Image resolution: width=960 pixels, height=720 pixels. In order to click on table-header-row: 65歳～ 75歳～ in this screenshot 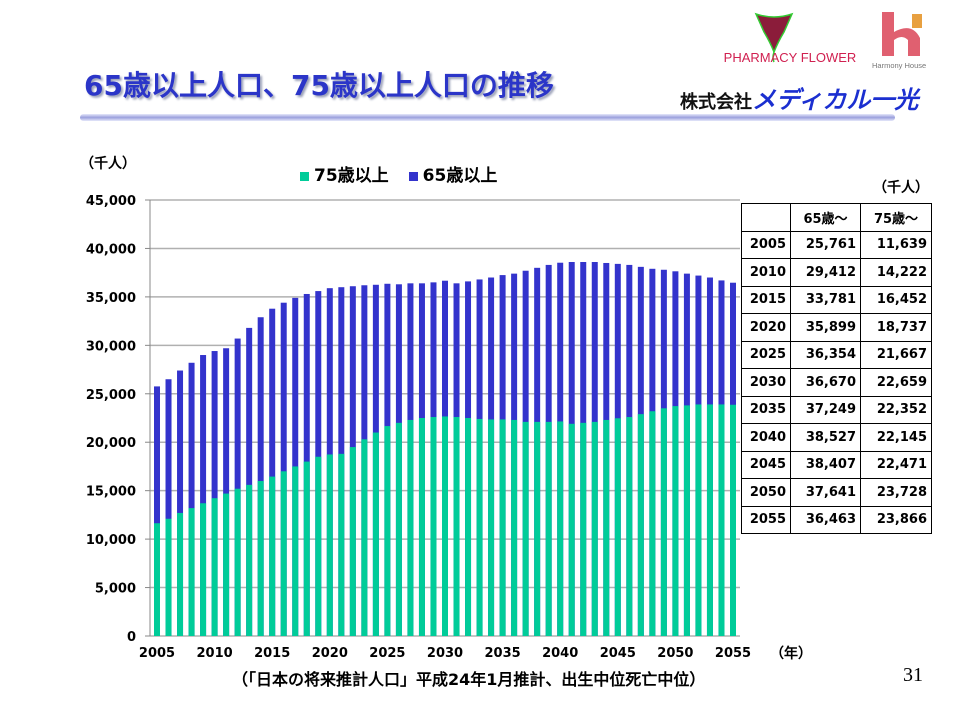, I will do `click(836, 217)`.